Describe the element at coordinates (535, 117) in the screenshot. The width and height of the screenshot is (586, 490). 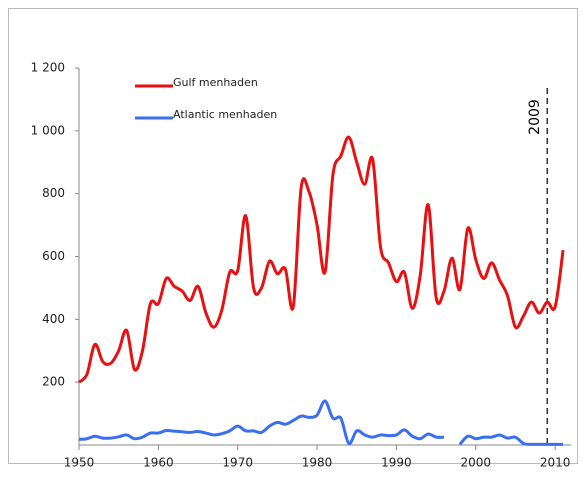
I see `annotation-label: 2009` at that location.